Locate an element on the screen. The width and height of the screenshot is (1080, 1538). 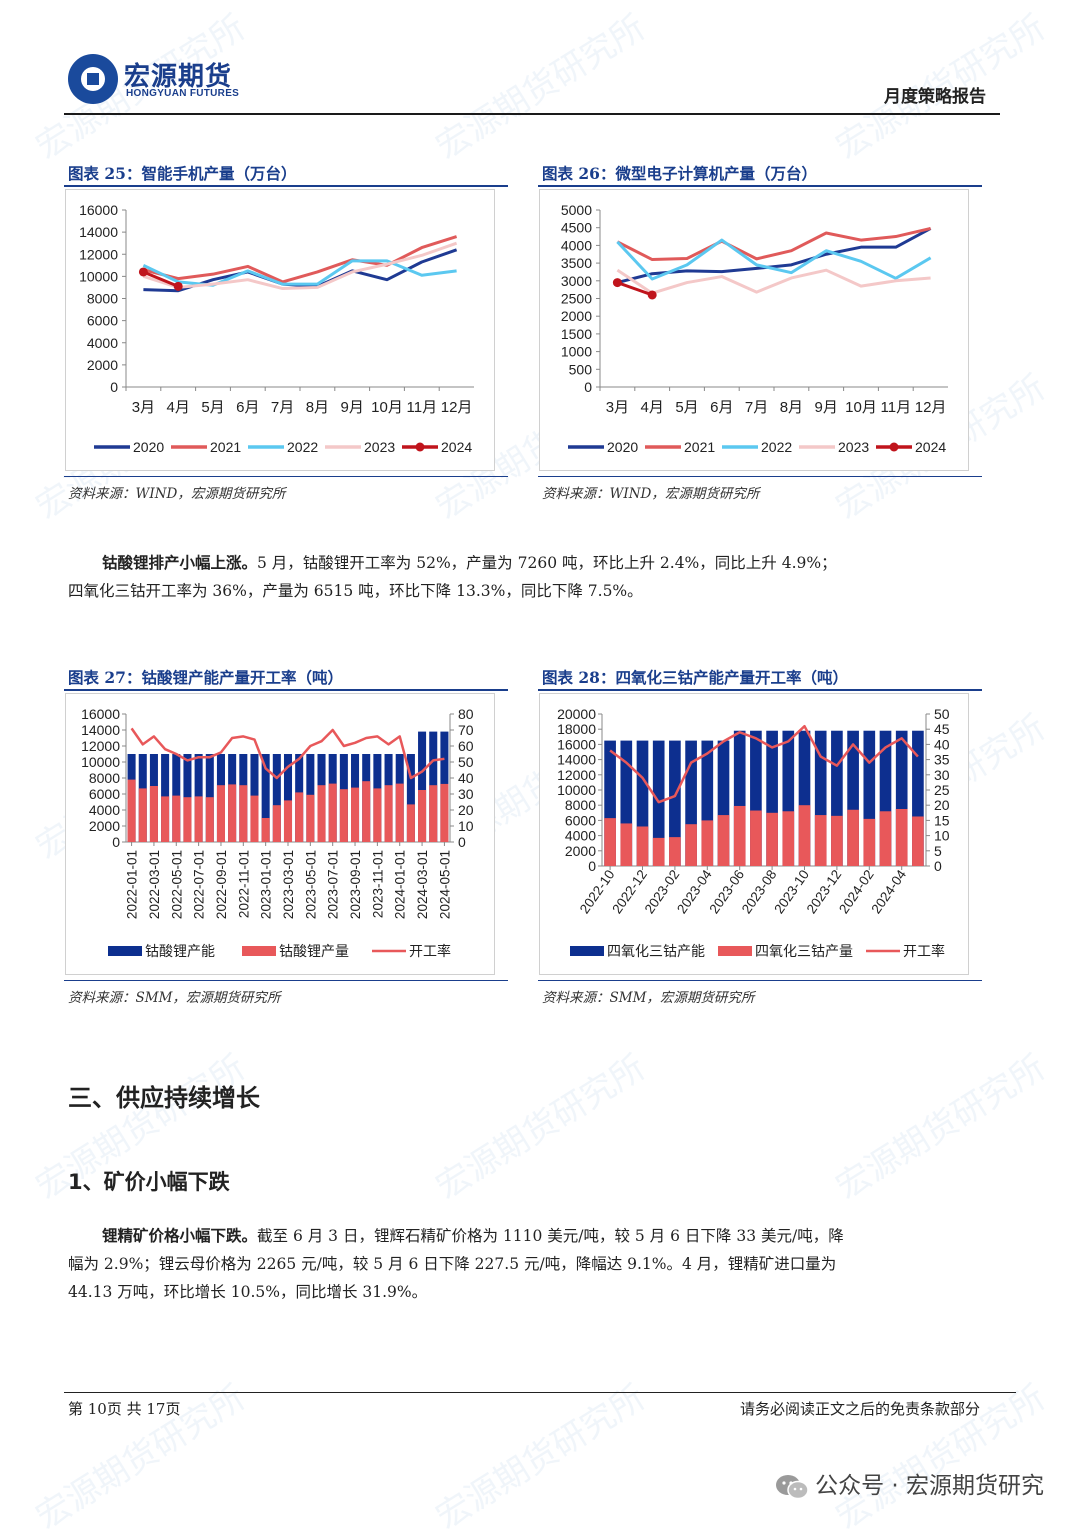
figure-26-source: 资料来源：WIND，宏源期货研究所 is located at coordinates (651, 494).